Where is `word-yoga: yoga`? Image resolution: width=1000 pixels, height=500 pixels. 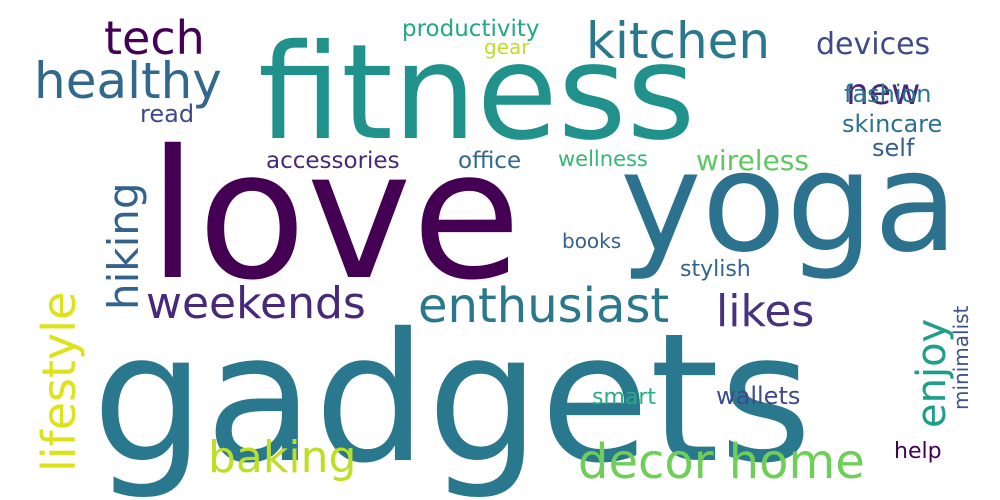
word-yoga: yoga is located at coordinates (789, 202).